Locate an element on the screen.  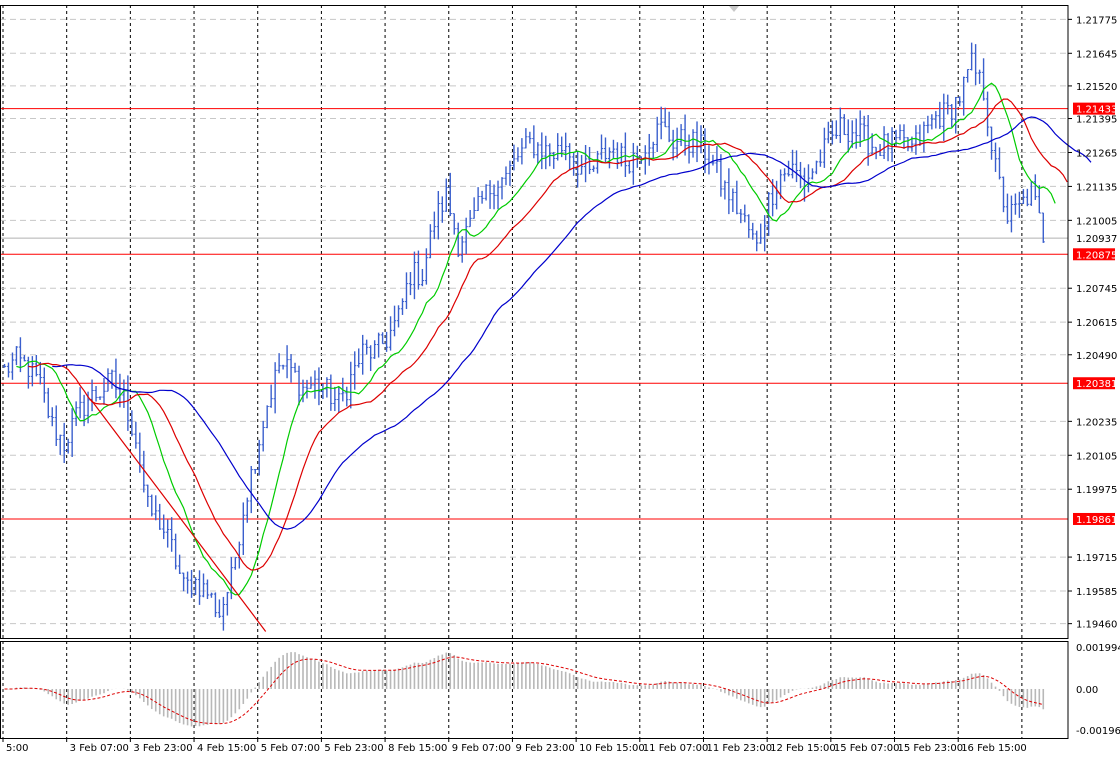
trend-line is located at coordinates (178, 515).